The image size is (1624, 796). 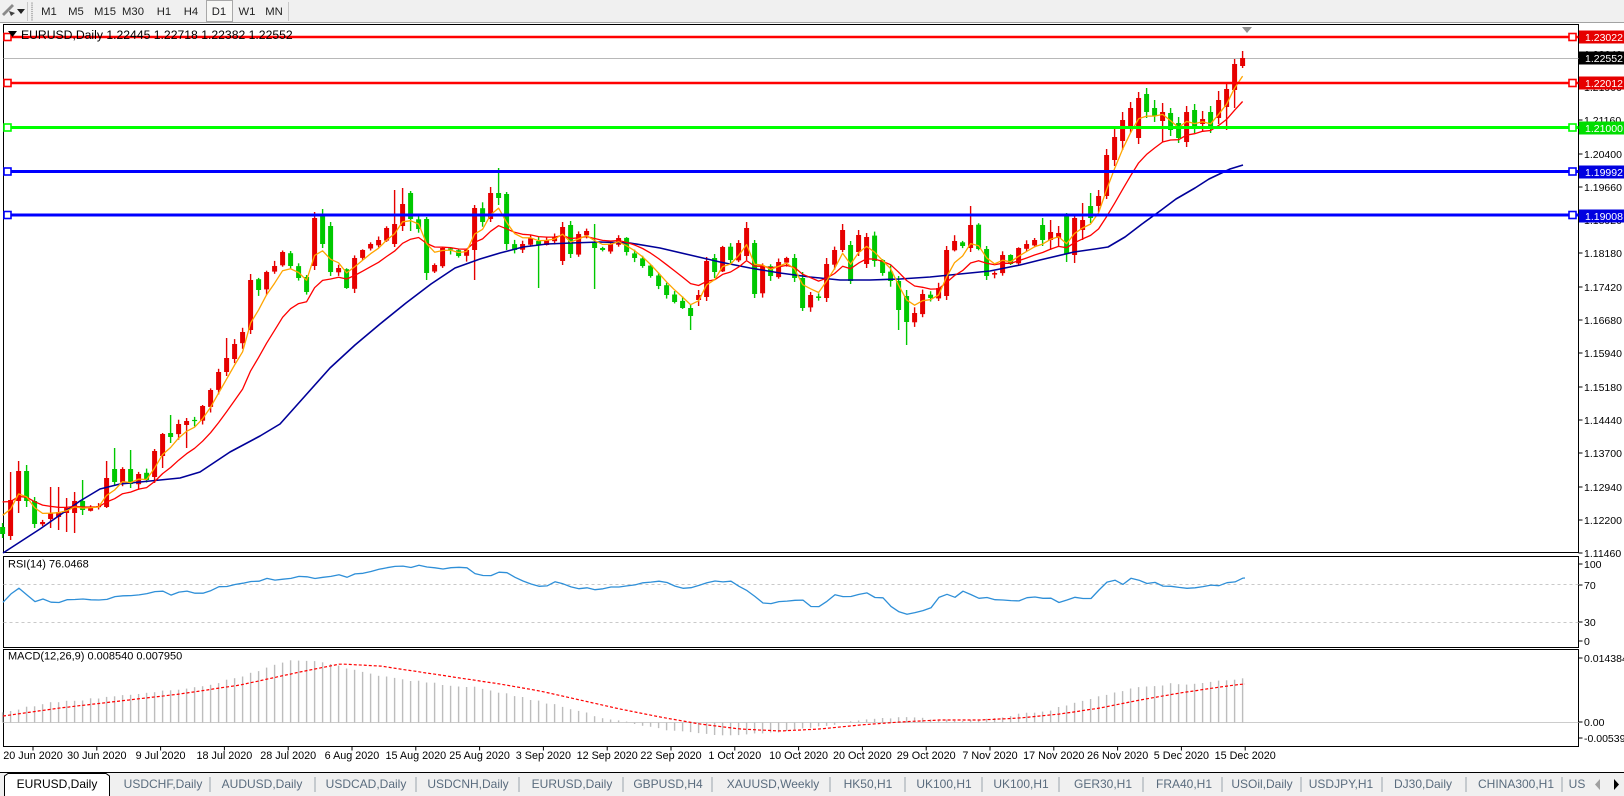 What do you see at coordinates (1245, 756) in the screenshot?
I see `svg-text: 15 Dec 2020` at bounding box center [1245, 756].